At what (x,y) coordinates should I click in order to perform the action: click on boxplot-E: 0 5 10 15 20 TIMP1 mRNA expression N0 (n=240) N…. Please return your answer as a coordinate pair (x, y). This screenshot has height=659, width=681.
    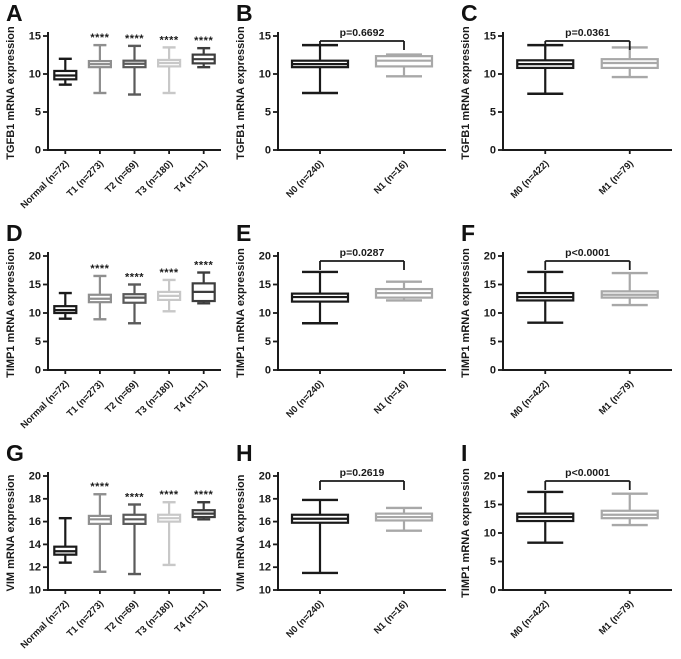
    Looking at the image, I should click on (340, 333).